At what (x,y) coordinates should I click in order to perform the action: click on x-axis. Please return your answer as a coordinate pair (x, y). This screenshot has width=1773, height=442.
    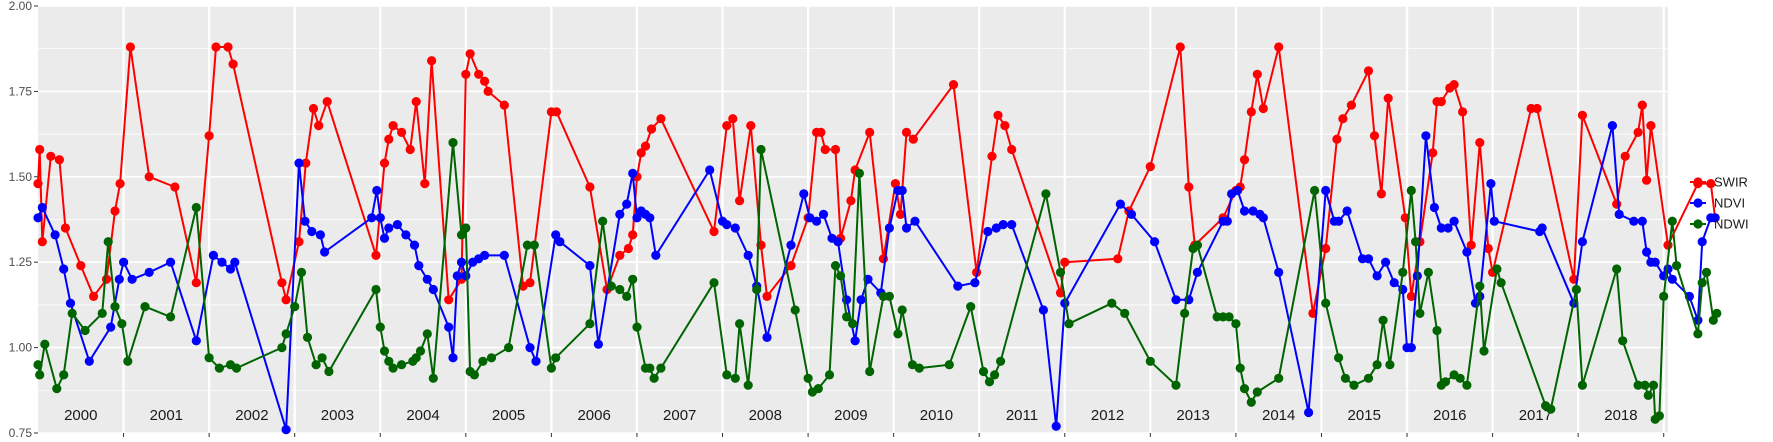
    Looking at the image, I should click on (894, 435).